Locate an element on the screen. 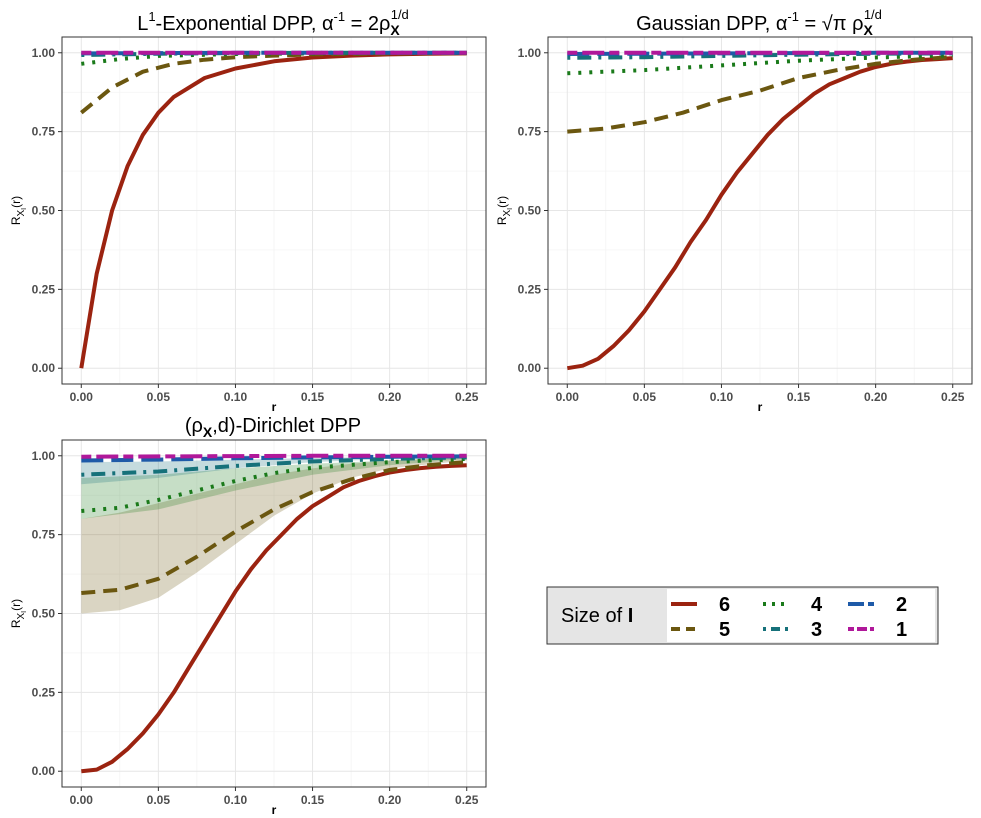 The image size is (981, 818). legend-entry-4: 4 is located at coordinates (793, 605).